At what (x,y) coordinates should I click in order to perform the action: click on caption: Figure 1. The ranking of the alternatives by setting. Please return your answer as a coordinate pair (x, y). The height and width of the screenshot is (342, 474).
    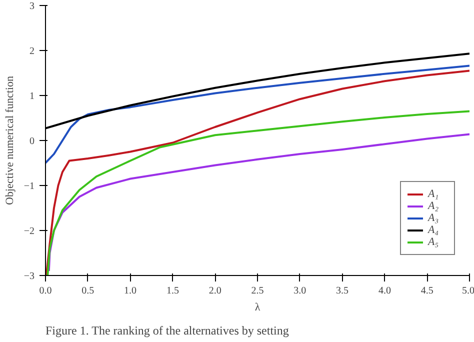
    Looking at the image, I should click on (167, 331).